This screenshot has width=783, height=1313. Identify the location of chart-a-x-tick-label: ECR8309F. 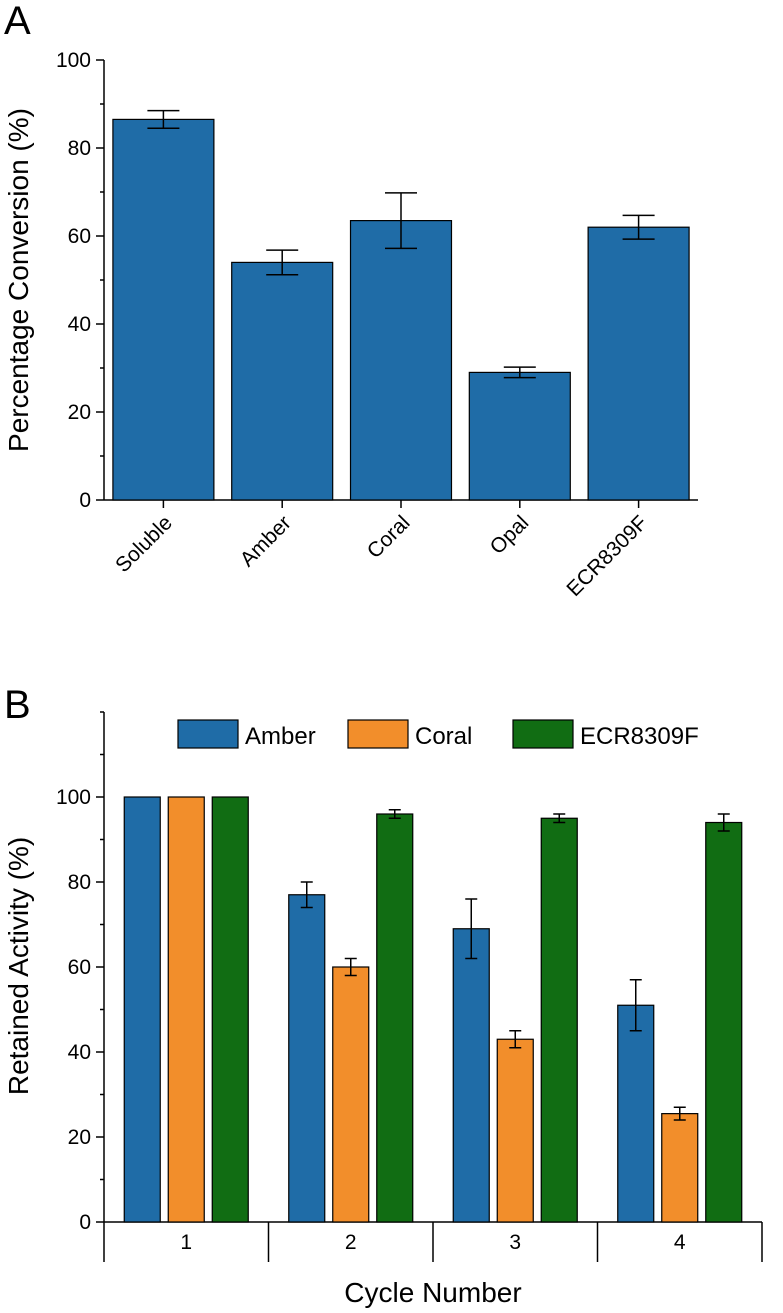
(607, 556).